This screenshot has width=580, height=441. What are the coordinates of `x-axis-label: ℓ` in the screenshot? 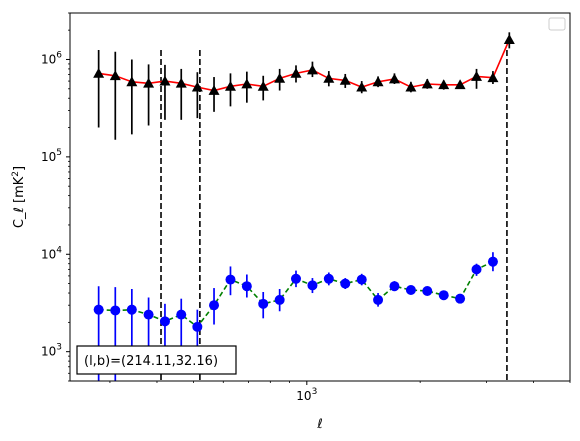 It's located at (319, 424).